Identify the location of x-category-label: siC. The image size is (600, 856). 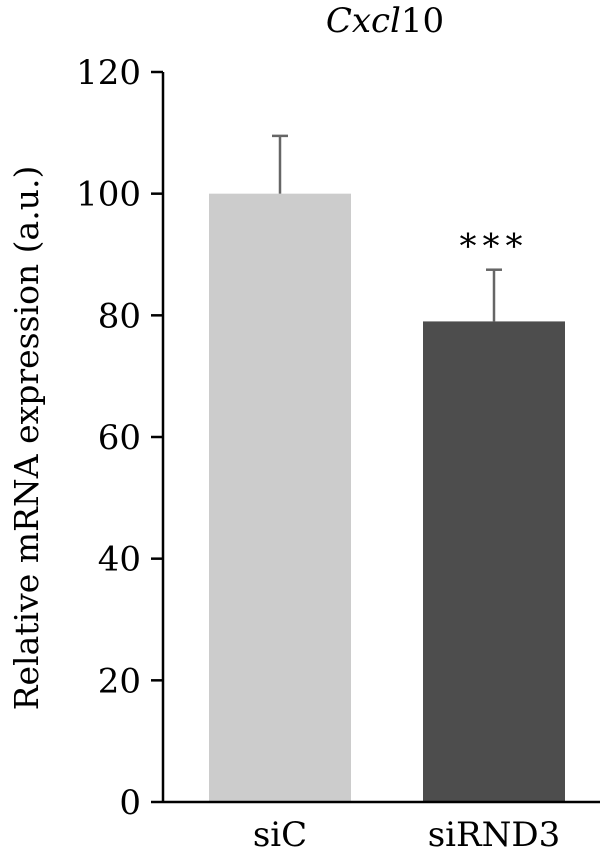
(280, 835).